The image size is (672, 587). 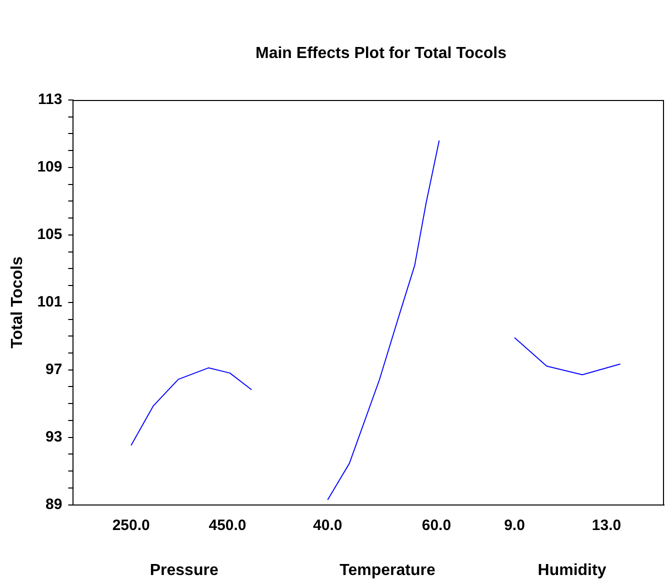 I want to click on y-tick-label: 97, so click(x=54, y=369).